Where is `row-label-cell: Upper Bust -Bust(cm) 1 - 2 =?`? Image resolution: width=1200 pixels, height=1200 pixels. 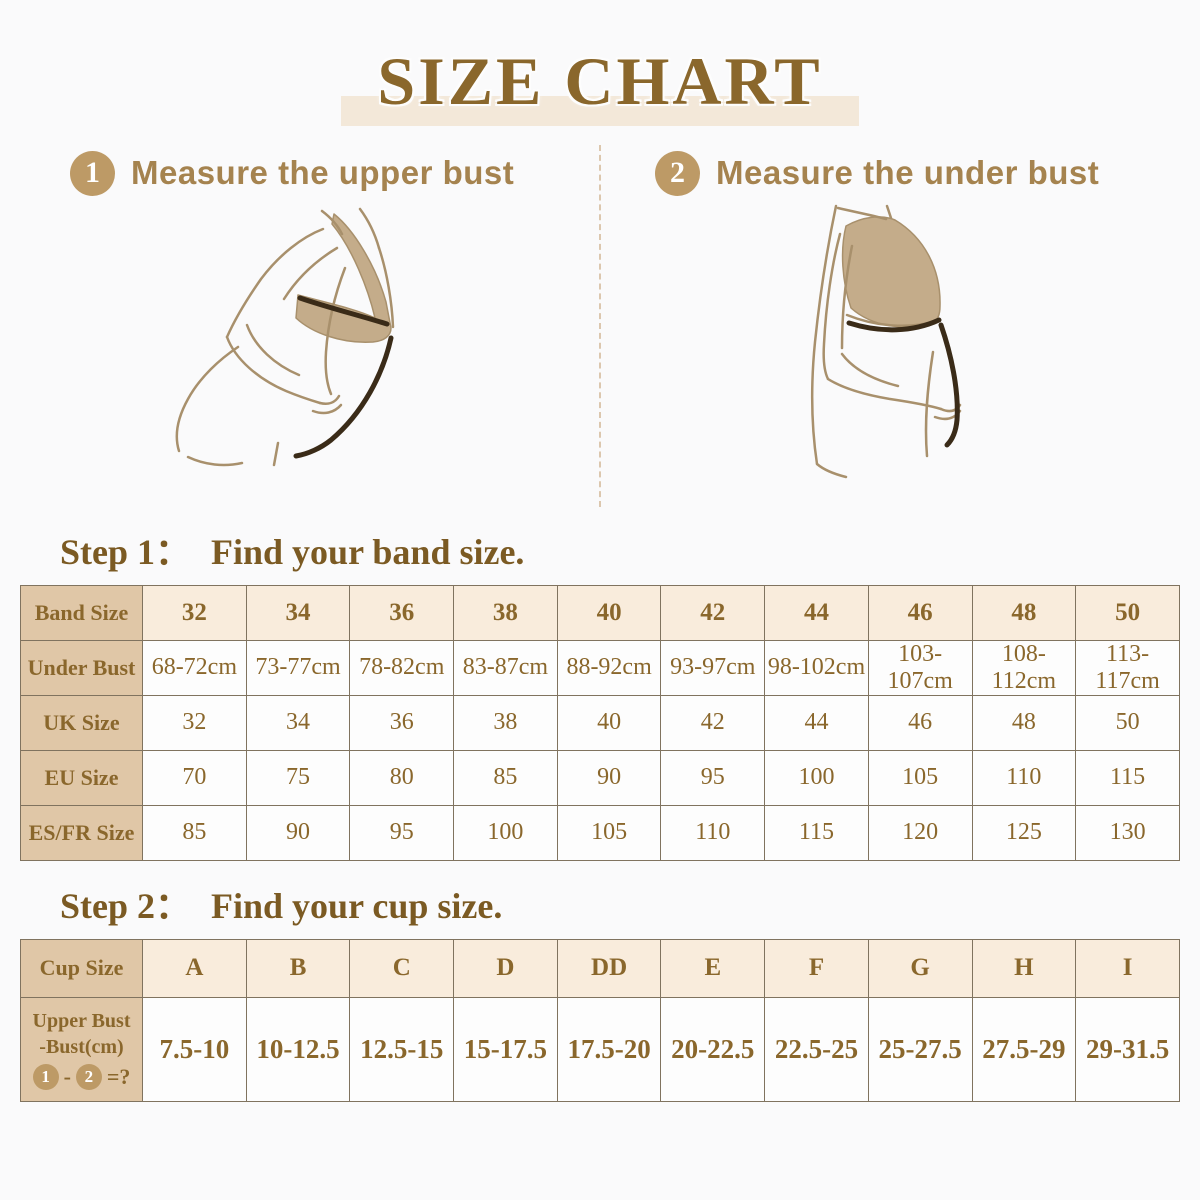
row-label-cell: Upper Bust -Bust(cm) 1 - 2 =? is located at coordinates (81, 1049).